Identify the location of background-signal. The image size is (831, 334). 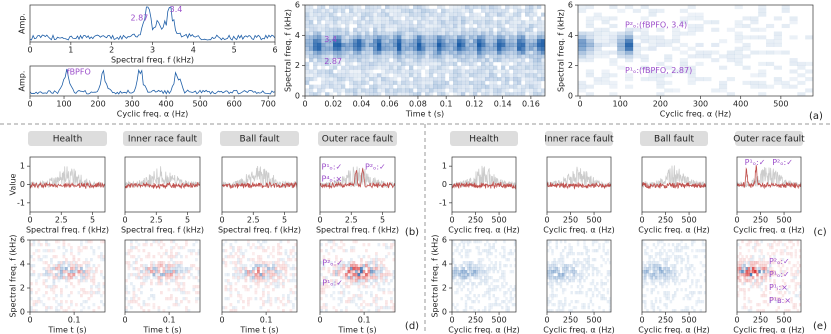
(579, 177).